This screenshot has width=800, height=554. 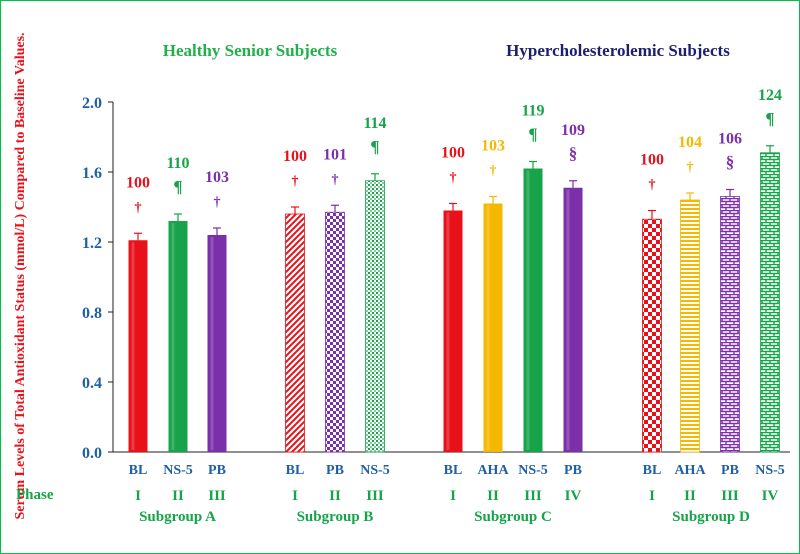 I want to click on bar-value-label: 101, so click(x=335, y=154).